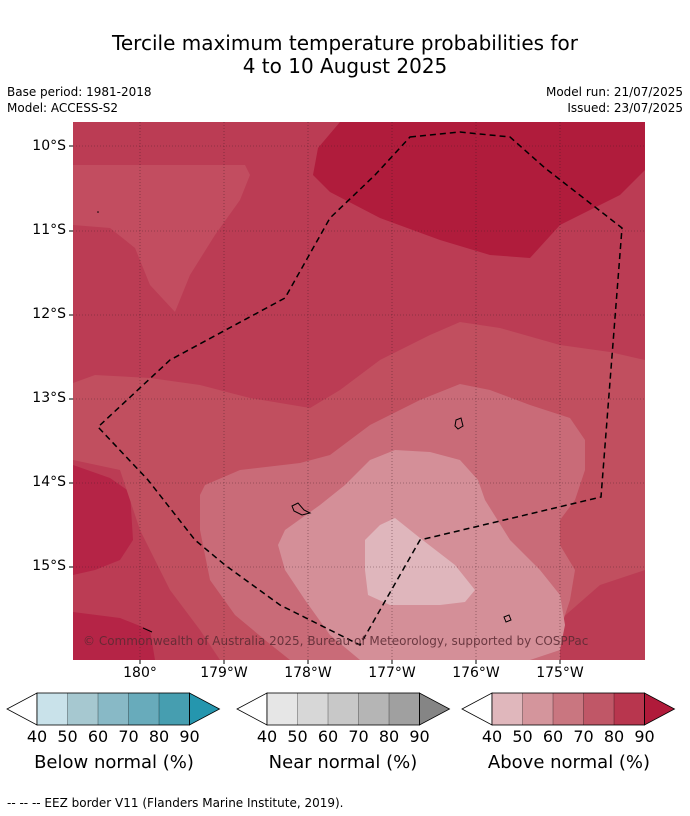 Image resolution: width=690 pixels, height=816 pixels. What do you see at coordinates (625, 108) in the screenshot?
I see `issued-date: Issued: 23/07/2025` at bounding box center [625, 108].